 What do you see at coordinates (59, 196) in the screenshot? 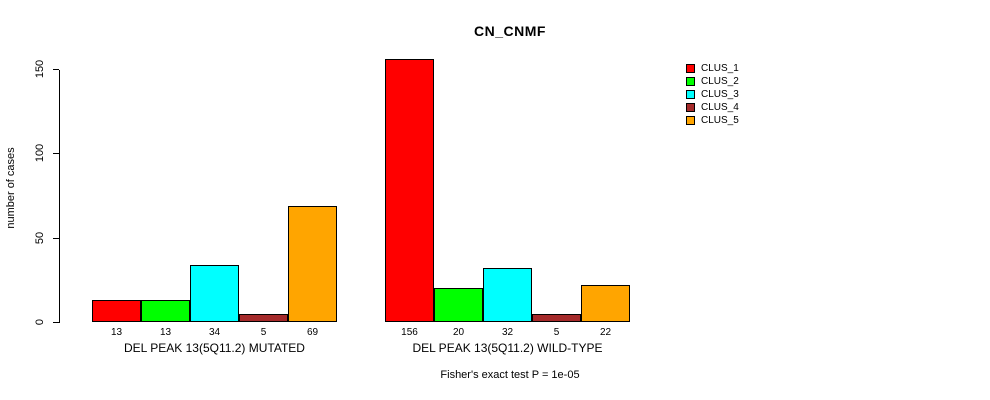
I see `y-axis` at bounding box center [59, 196].